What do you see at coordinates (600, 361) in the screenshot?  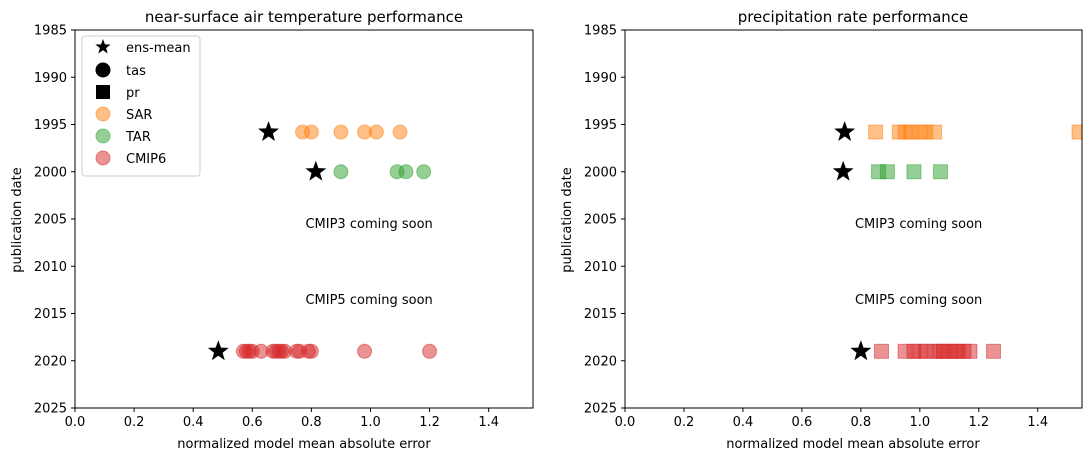 I see `pr-y-tick-label: 2020` at bounding box center [600, 361].